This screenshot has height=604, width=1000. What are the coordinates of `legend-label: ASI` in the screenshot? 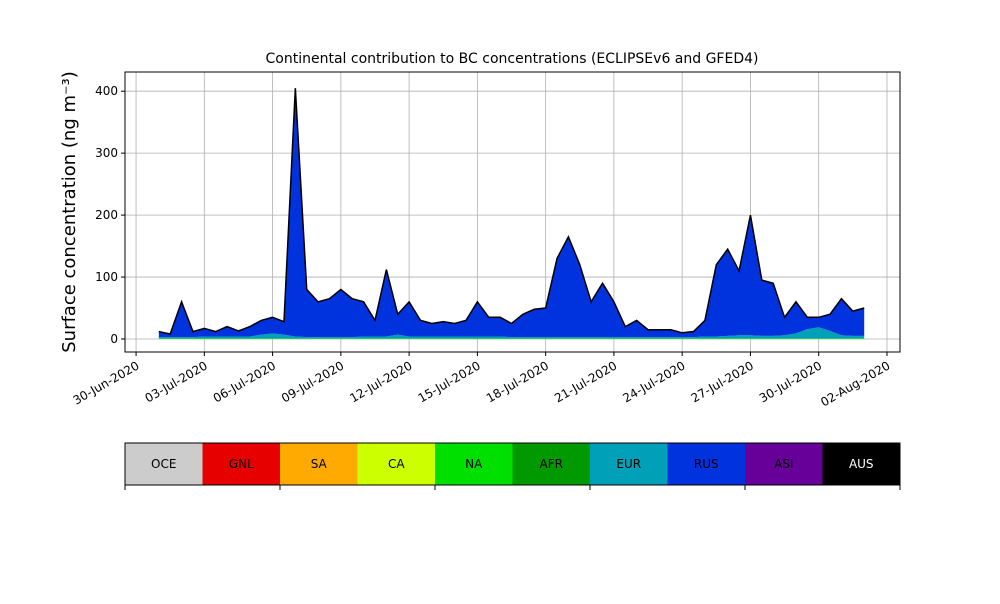 It's located at (783, 464).